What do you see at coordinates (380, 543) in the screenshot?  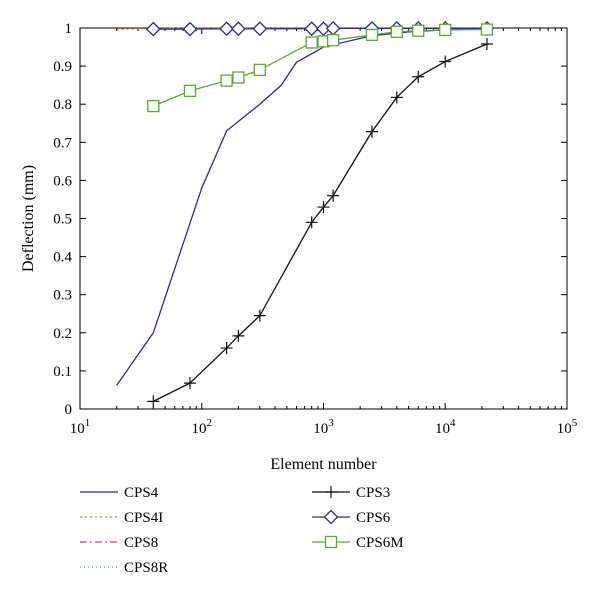 I see `legend-label: CPS6M` at bounding box center [380, 543].